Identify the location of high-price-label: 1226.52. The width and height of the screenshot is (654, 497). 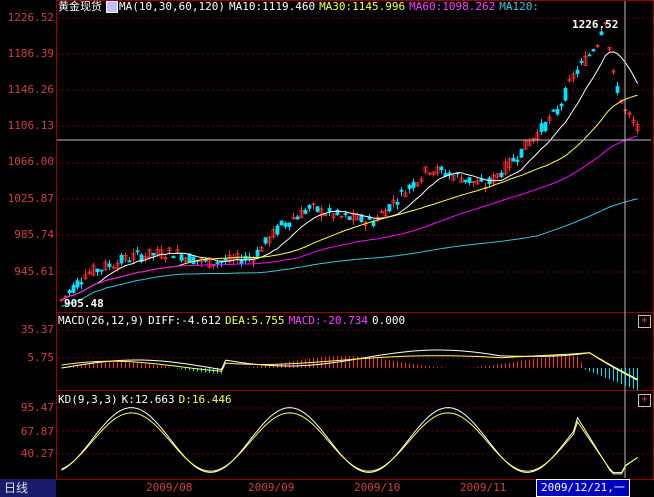
(595, 24).